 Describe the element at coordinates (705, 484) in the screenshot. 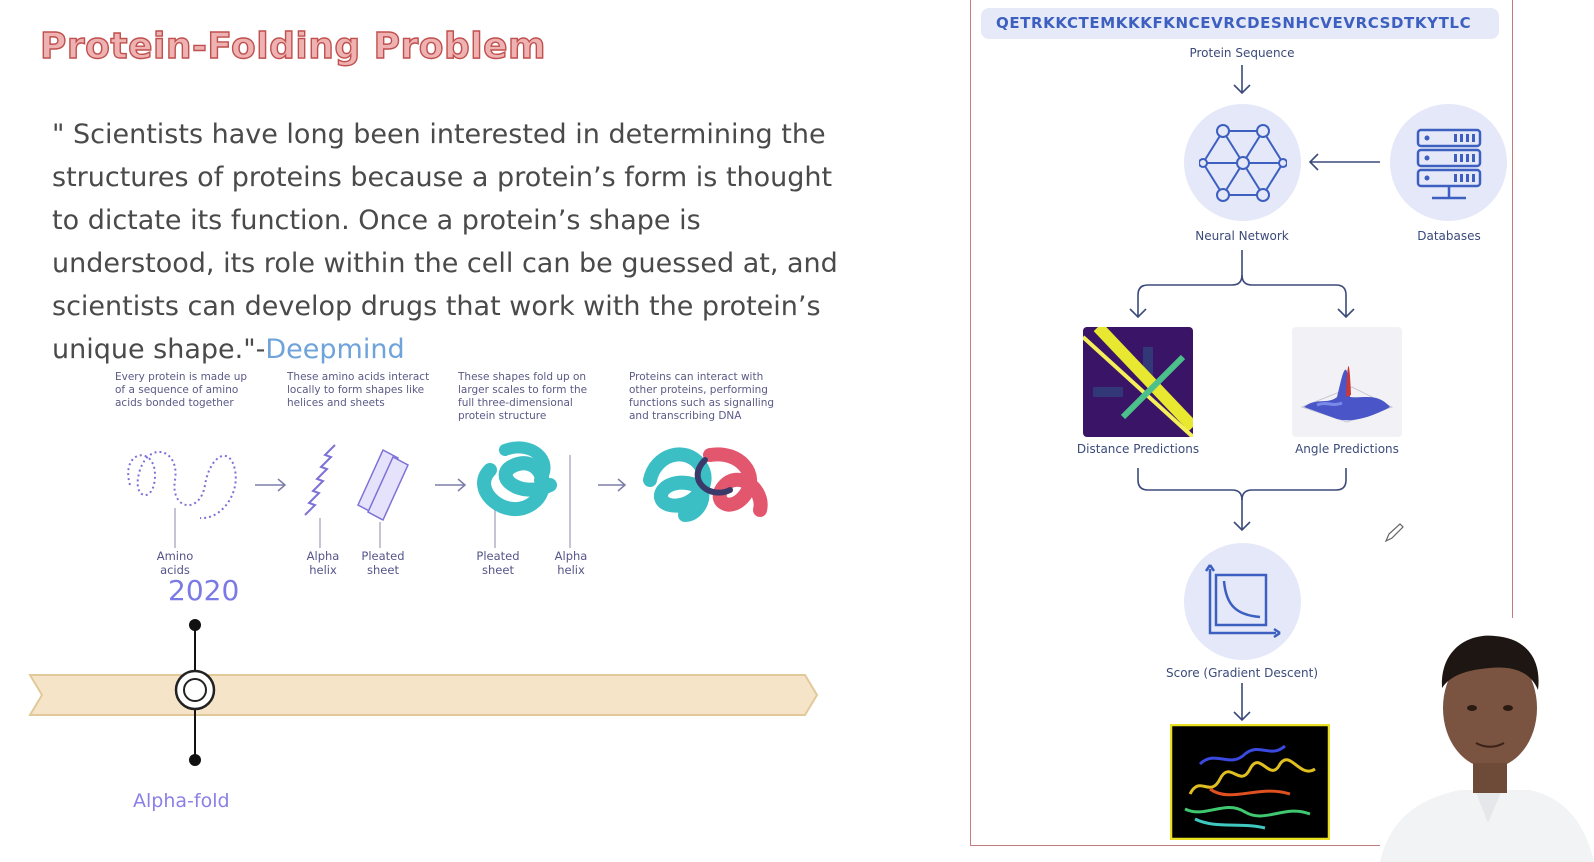

I see `interacting-proteins-icon` at that location.